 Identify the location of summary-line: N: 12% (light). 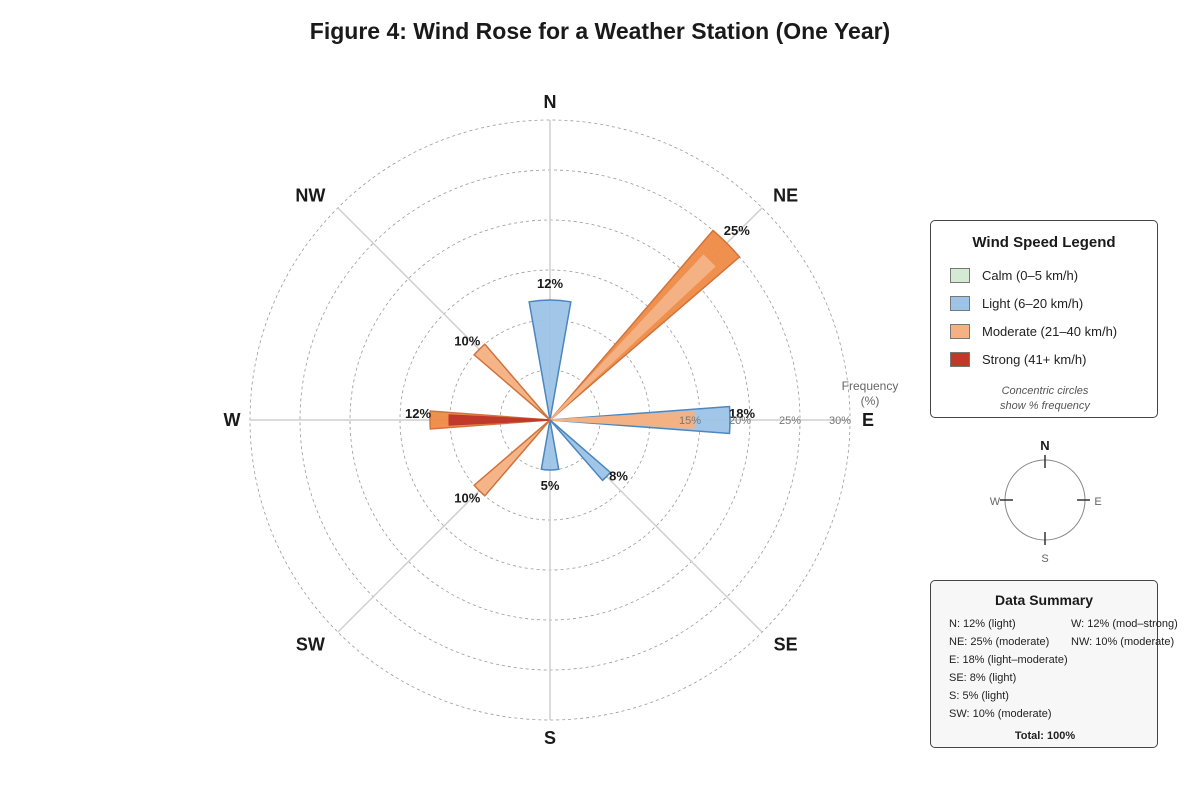
(982, 624).